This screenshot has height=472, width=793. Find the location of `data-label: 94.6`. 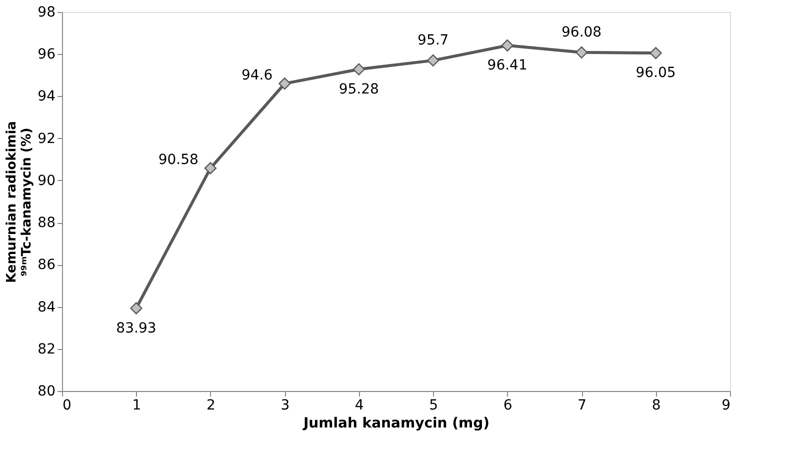

data-label: 94.6 is located at coordinates (257, 76).